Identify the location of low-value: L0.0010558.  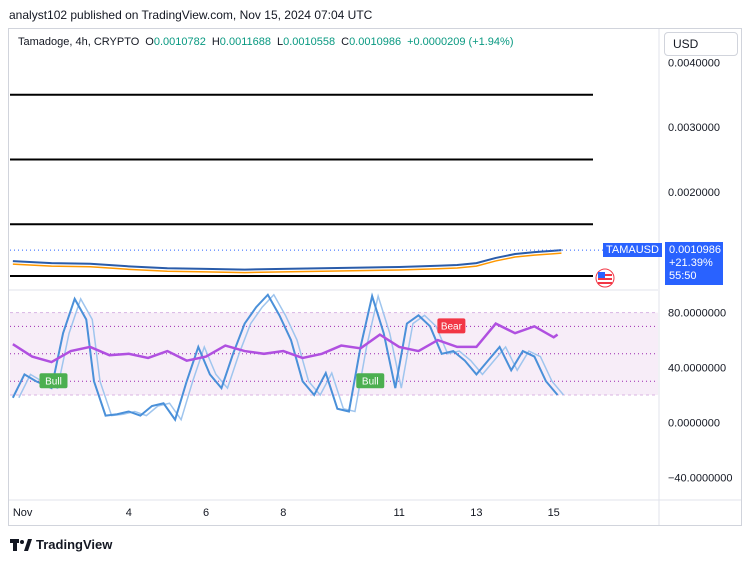
(306, 42).